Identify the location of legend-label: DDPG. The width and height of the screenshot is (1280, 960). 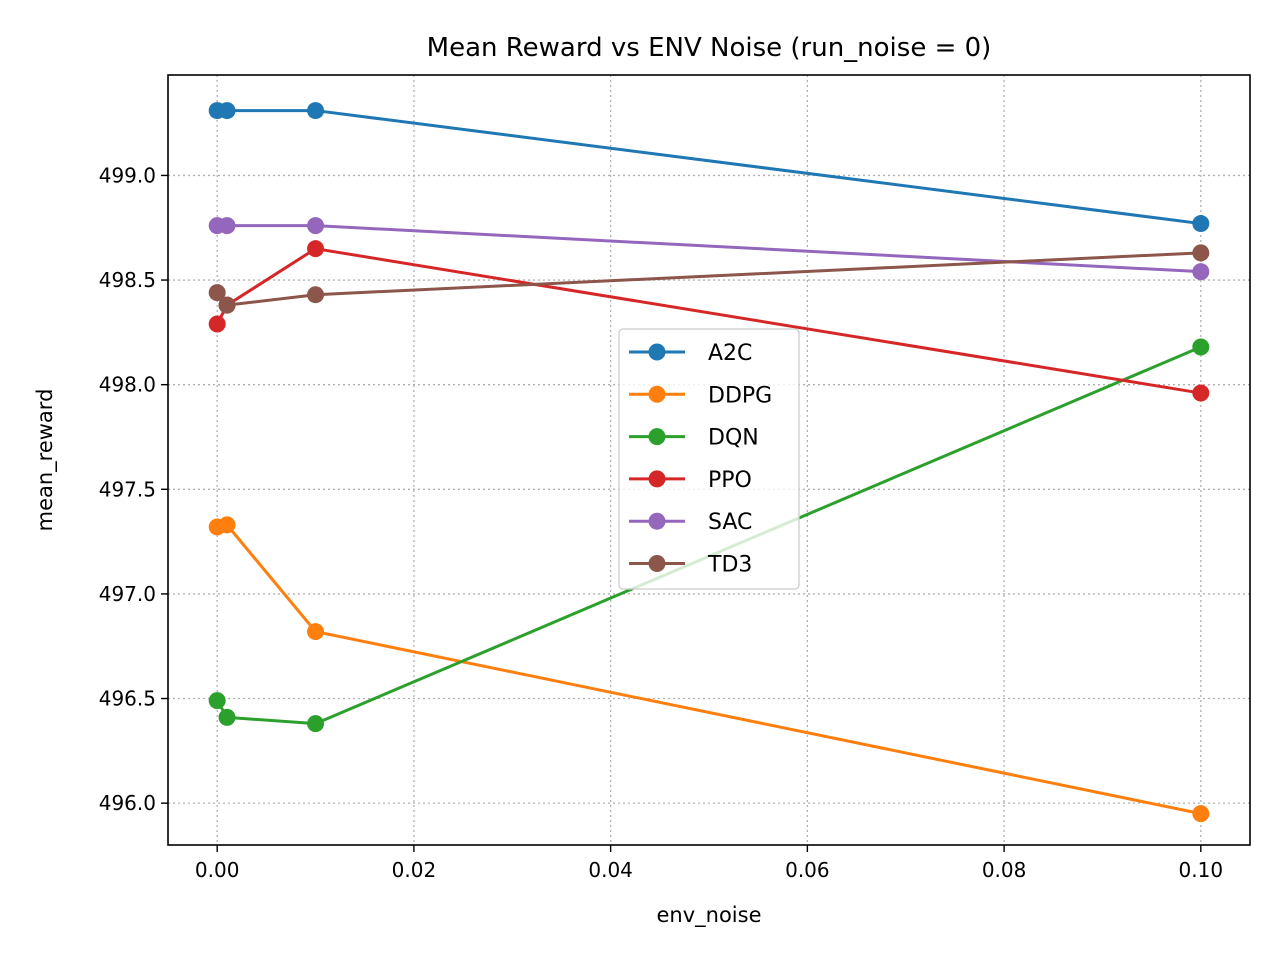
(740, 395).